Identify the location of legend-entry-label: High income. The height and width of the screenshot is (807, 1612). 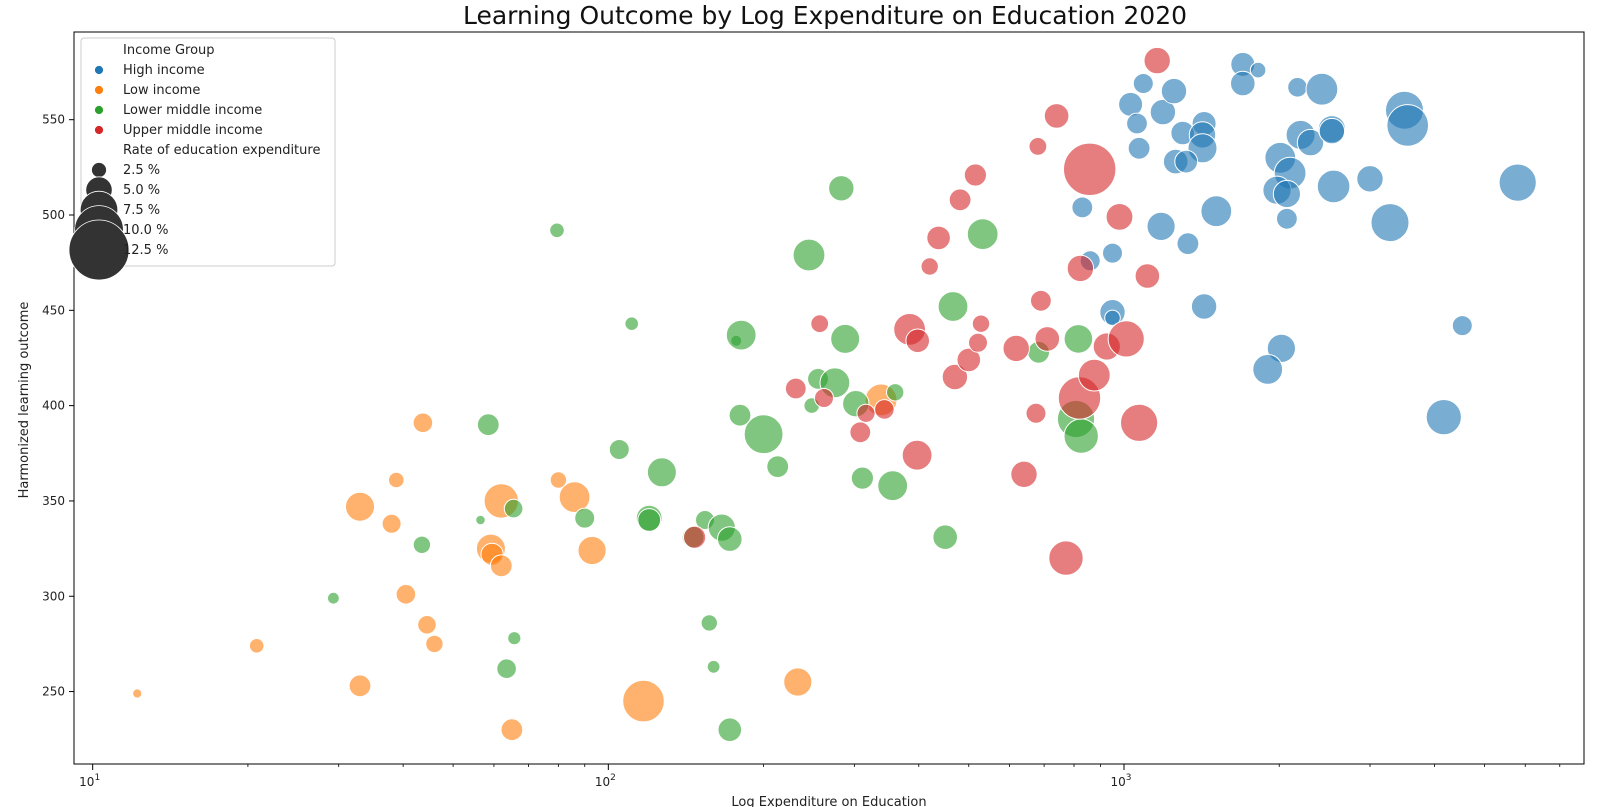
(164, 70).